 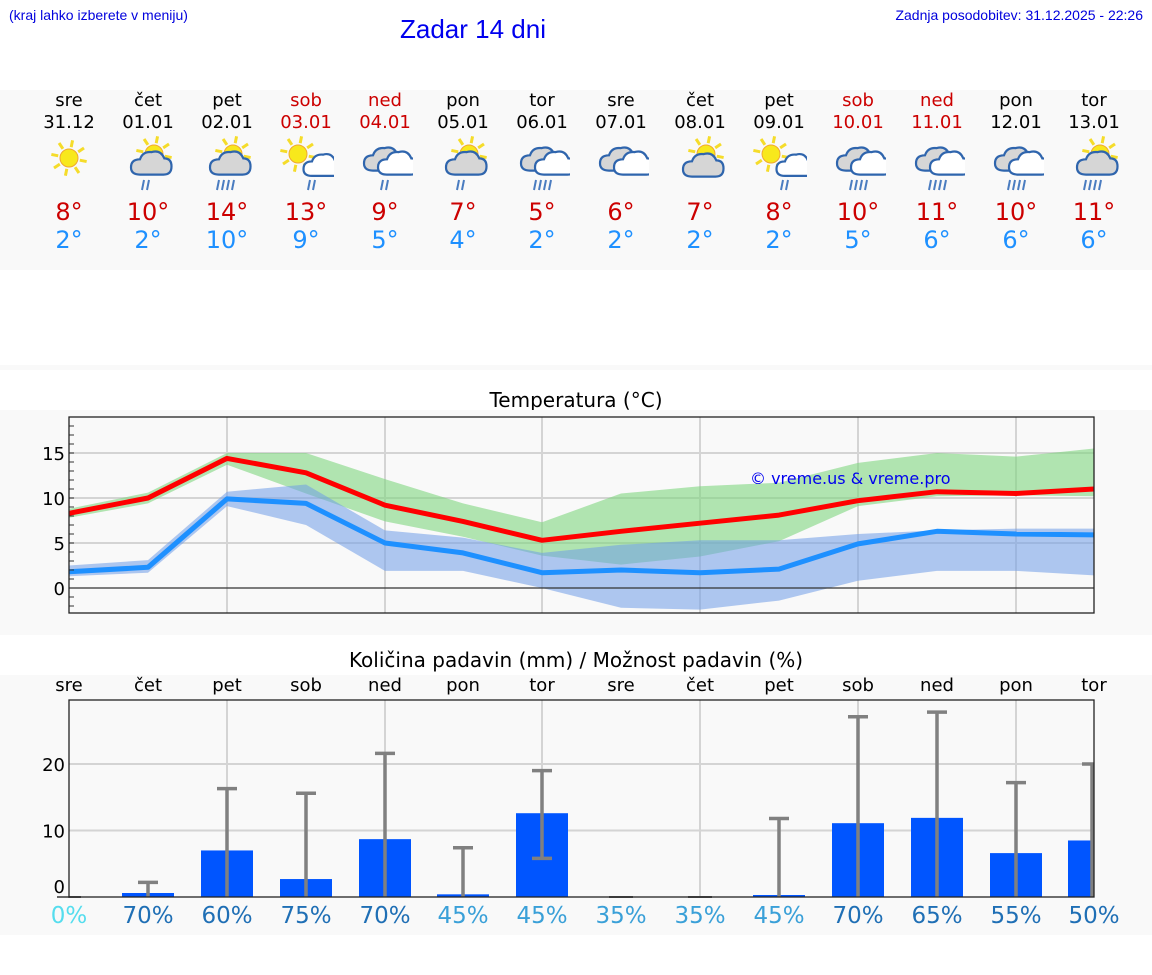 I want to click on day-date: 07.01, so click(x=621, y=122).